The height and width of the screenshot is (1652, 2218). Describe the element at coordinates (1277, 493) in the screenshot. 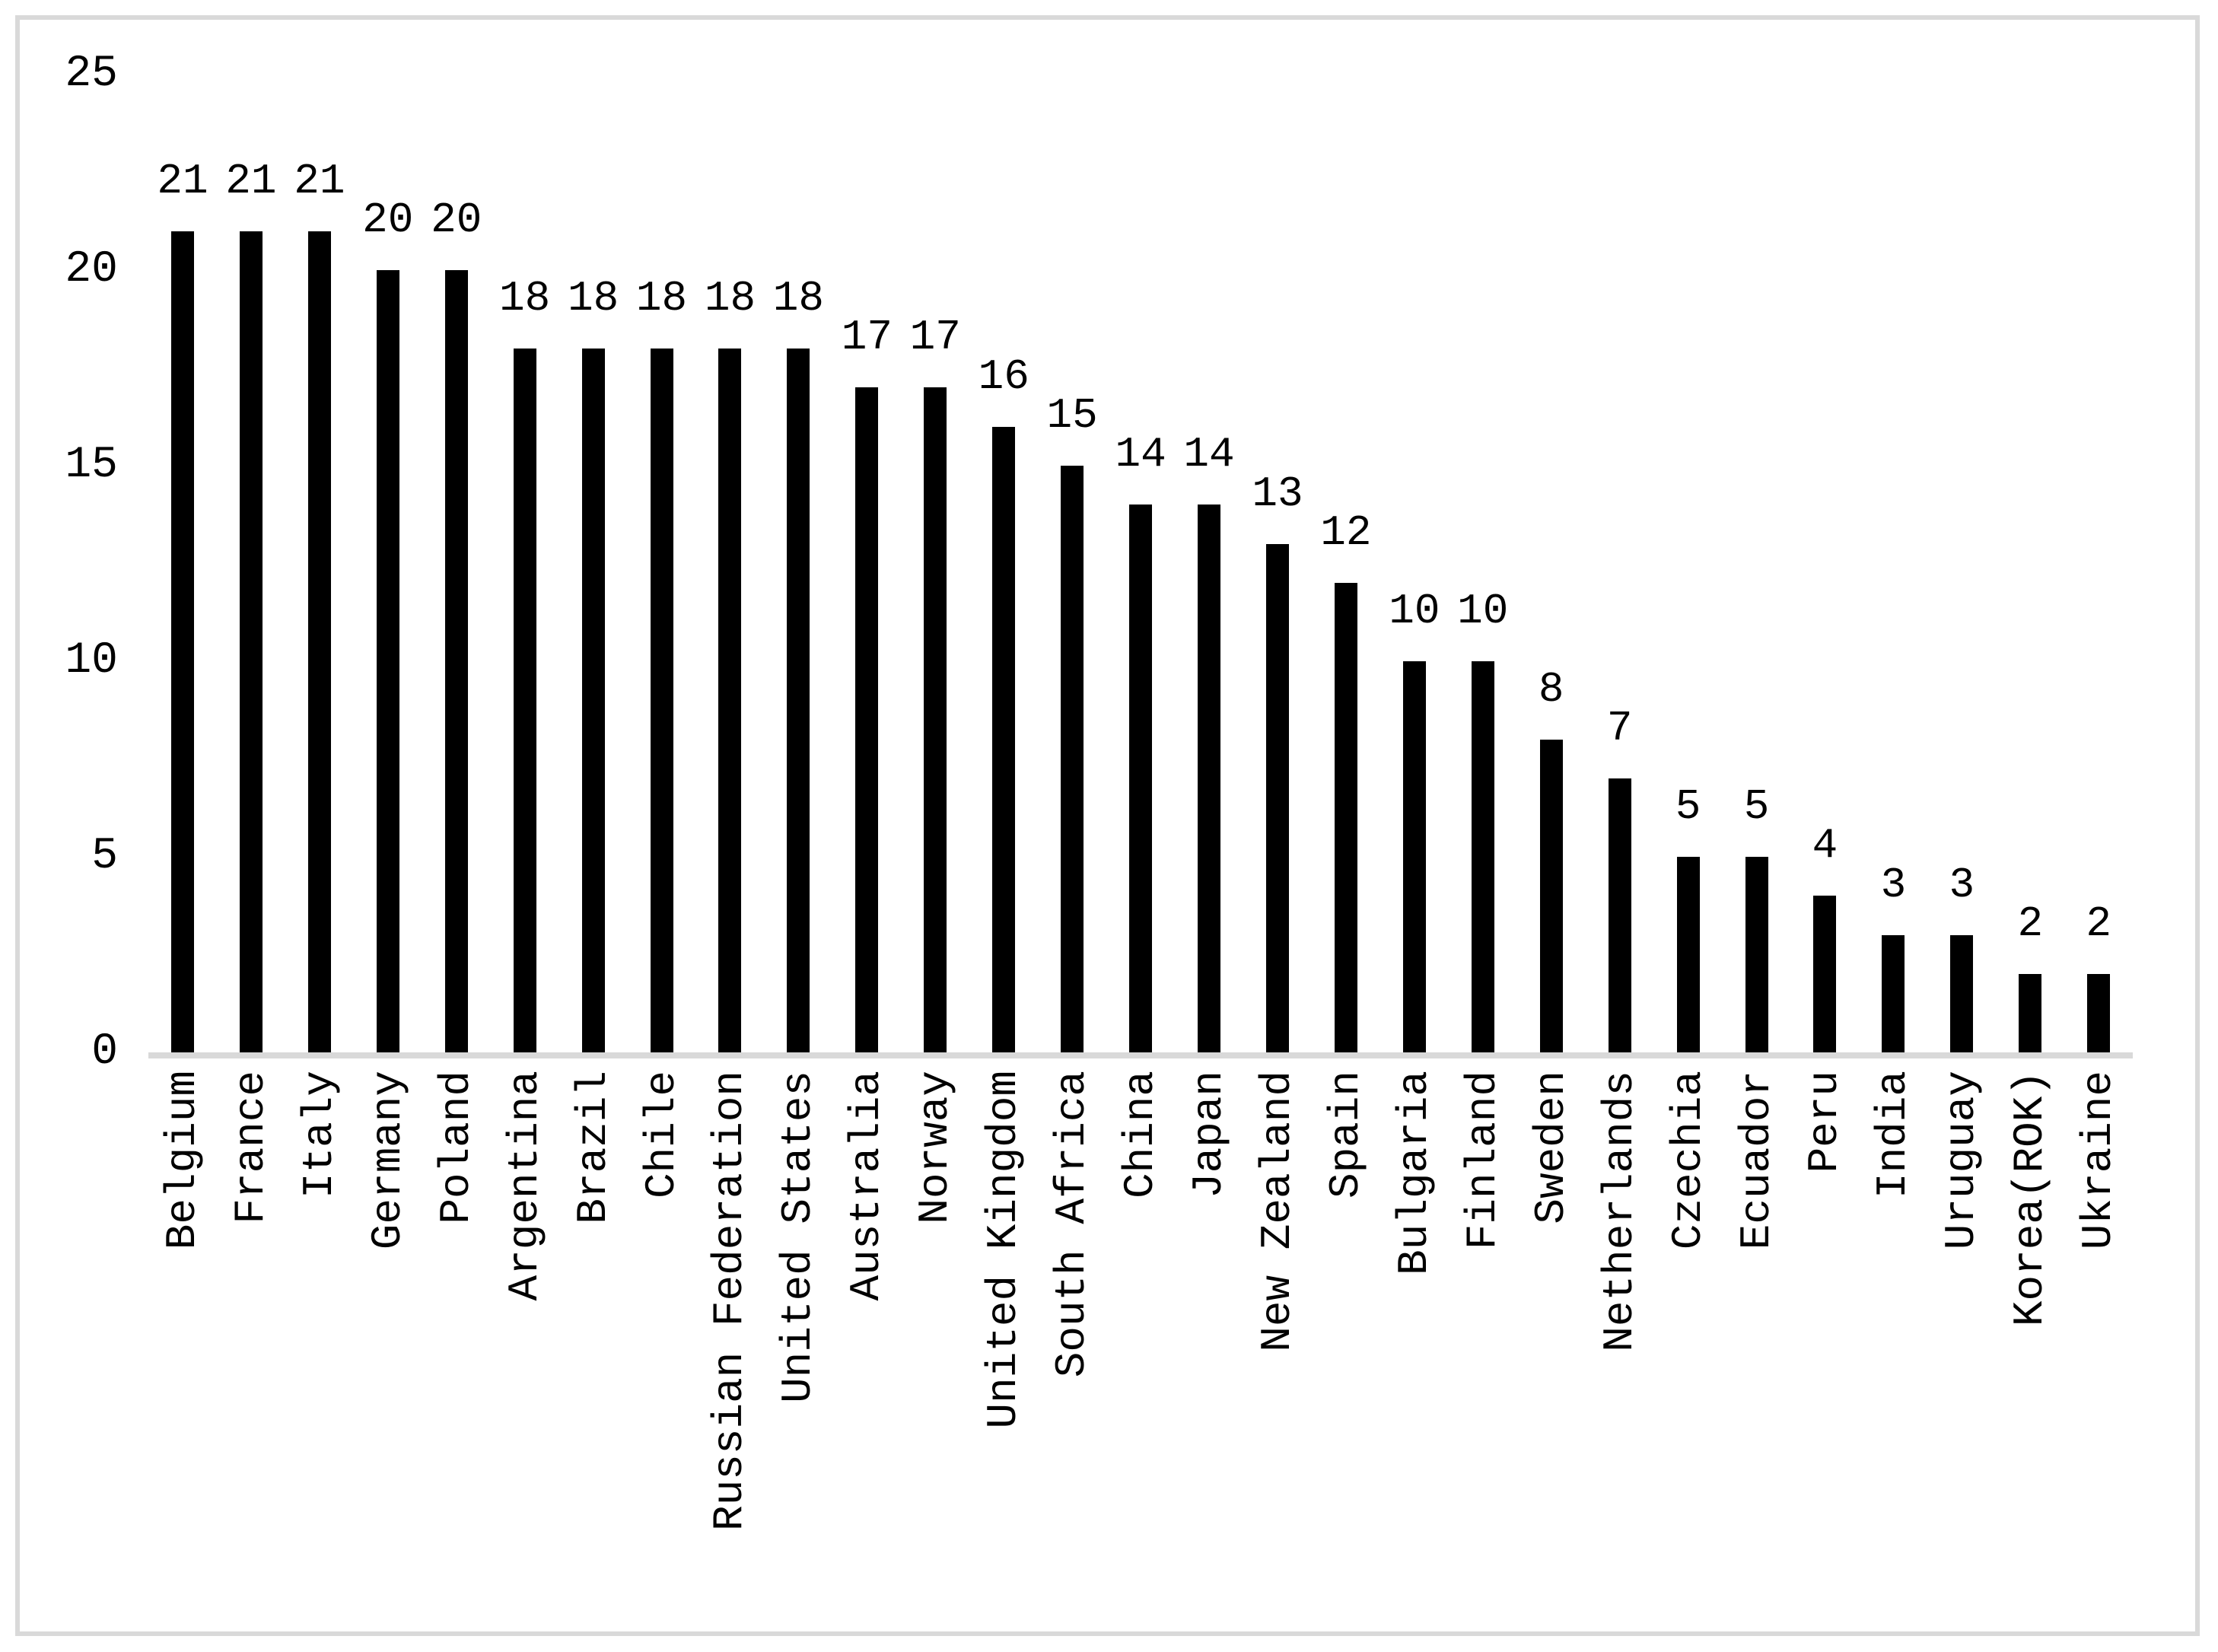

I see `bar-value-label: 13` at that location.